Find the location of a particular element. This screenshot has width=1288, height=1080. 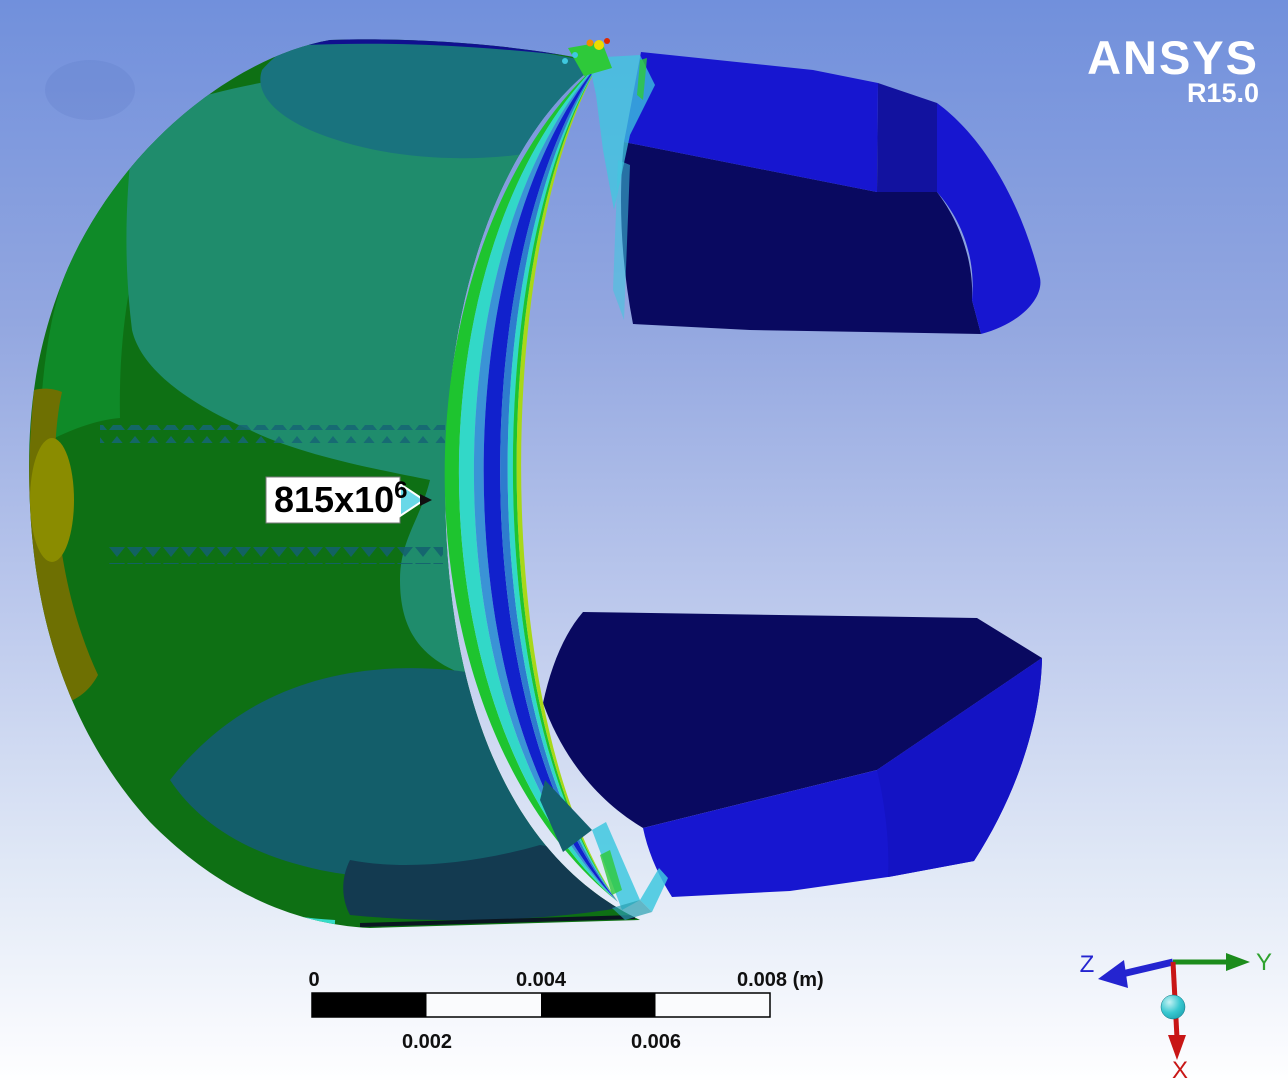

inner-segment-top is located at coordinates (831, 193).